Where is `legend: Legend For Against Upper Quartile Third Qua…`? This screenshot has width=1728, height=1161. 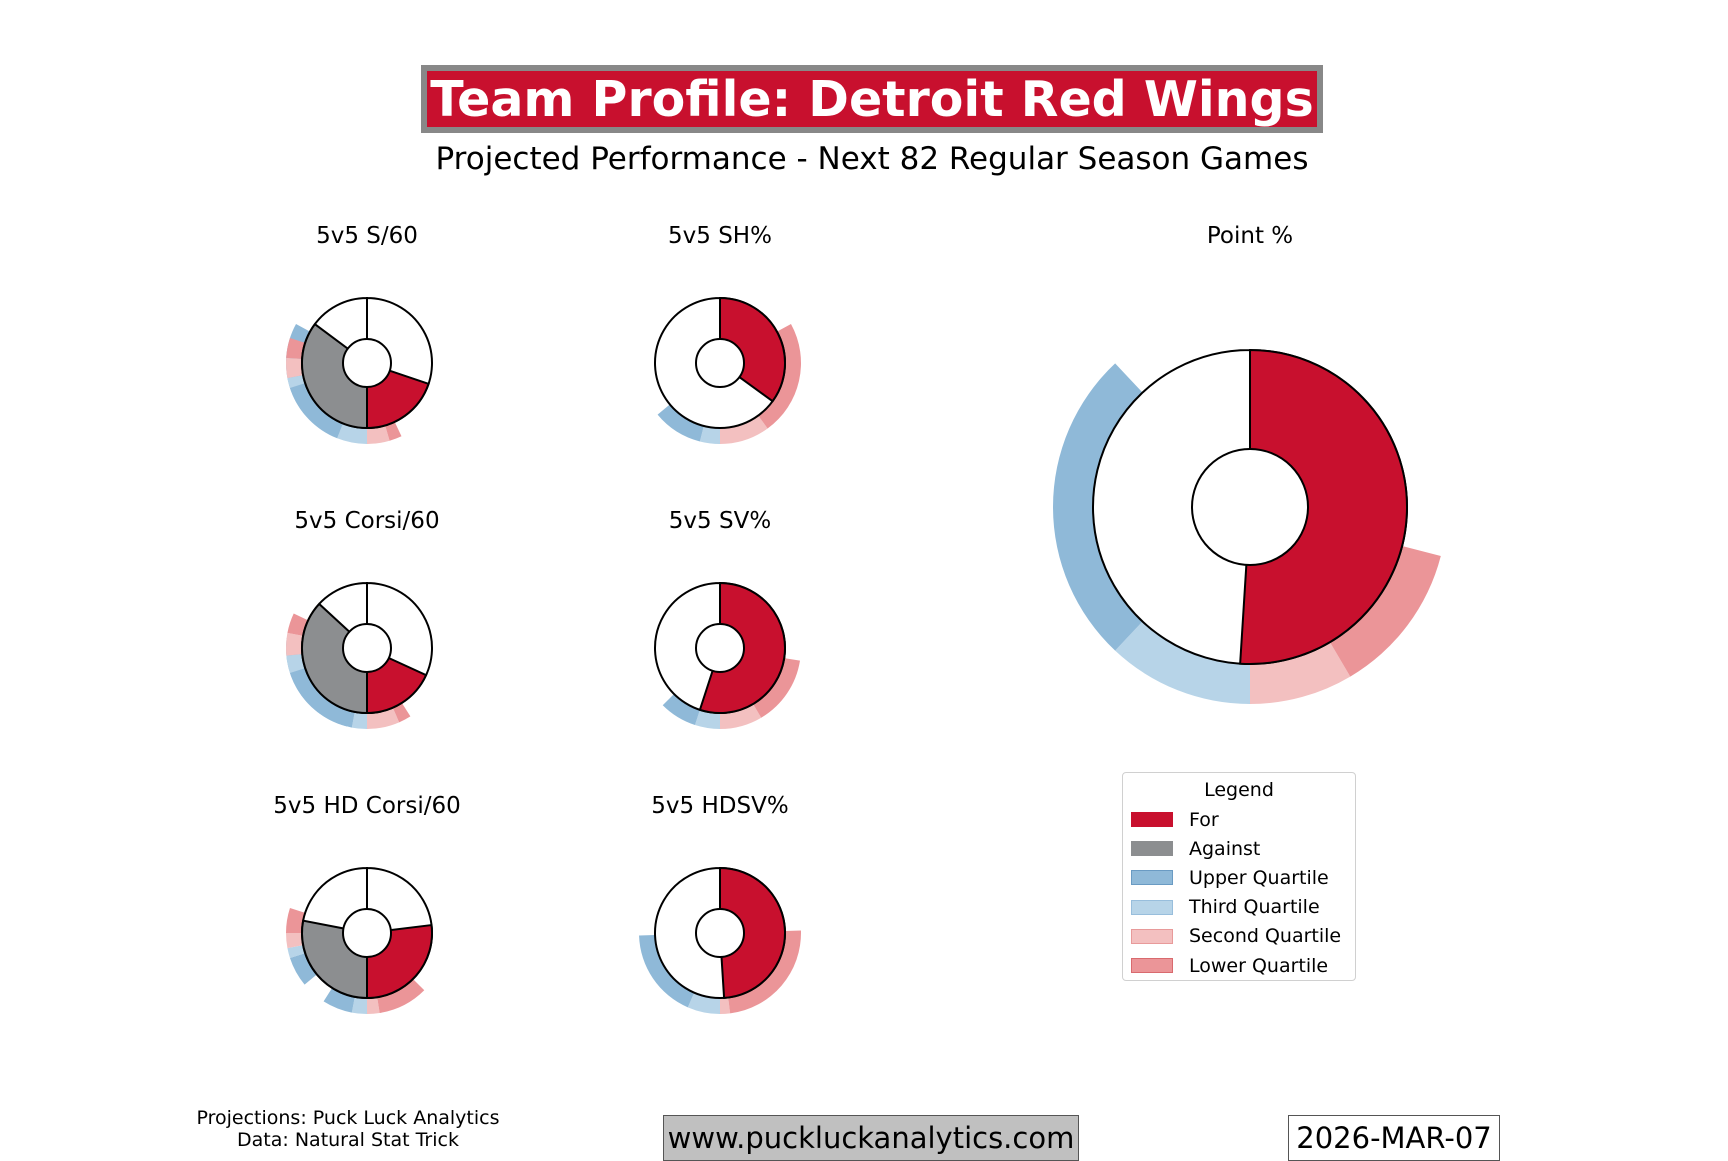
legend: Legend For Against Upper Quartile Third Qua… is located at coordinates (1239, 876).